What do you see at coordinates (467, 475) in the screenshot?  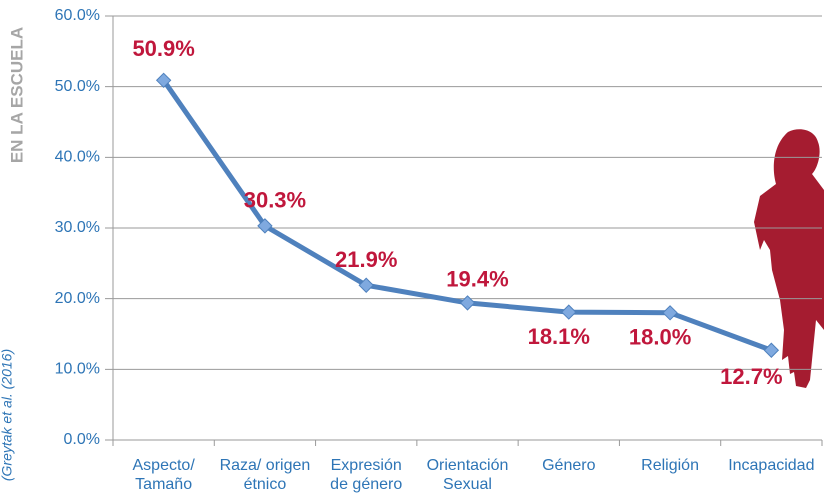 I see `x-tick-label: Orientación Sexual` at bounding box center [467, 475].